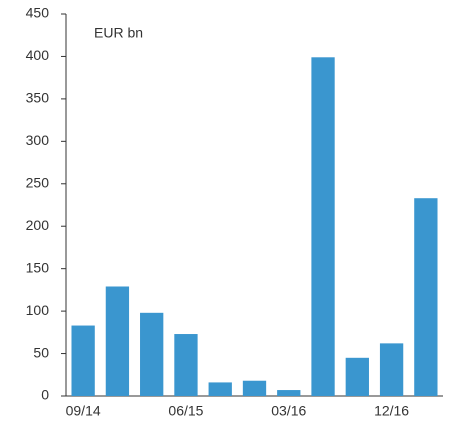  Describe the element at coordinates (391, 411) in the screenshot. I see `x-tick-label: 12/16` at that location.